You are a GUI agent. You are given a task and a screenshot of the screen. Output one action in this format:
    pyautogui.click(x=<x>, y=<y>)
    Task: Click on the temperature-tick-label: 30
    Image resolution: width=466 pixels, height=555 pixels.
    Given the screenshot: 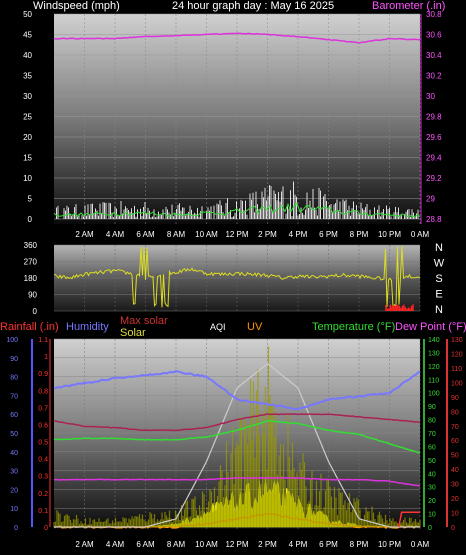 What is the action you would take?
    pyautogui.click(x=432, y=488)
    